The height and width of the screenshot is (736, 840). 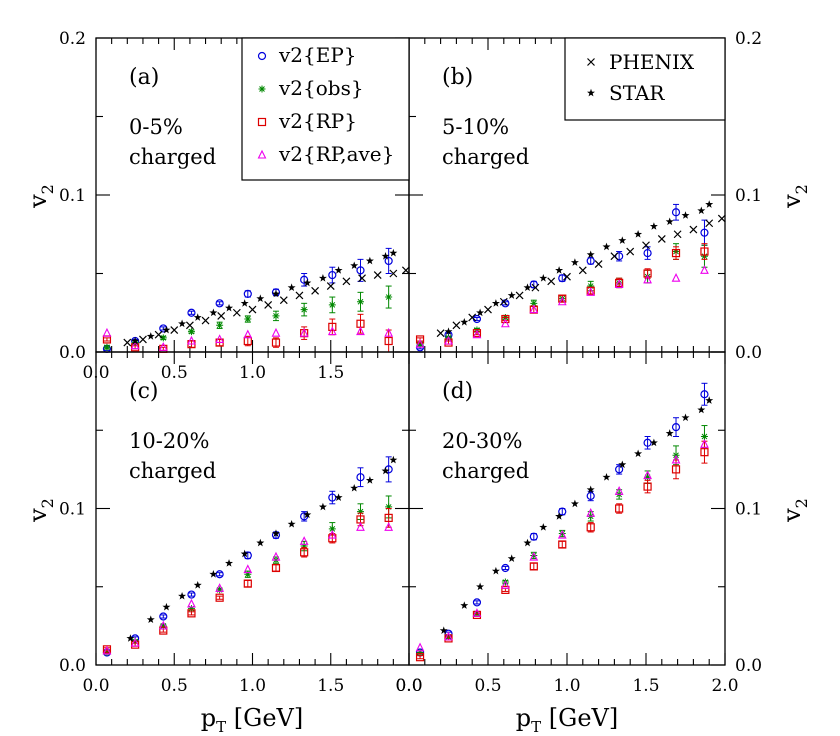 I want to click on svg-text: v2, so click(x=794, y=196).